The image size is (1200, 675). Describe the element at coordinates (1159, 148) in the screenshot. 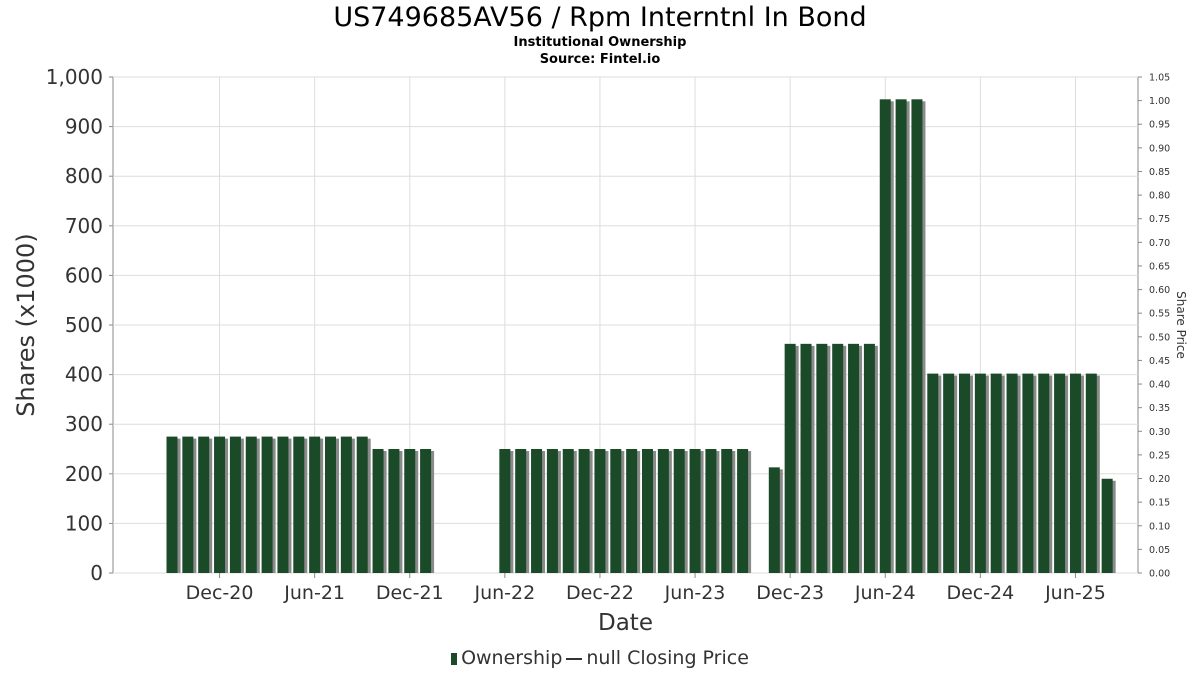

I see `y2-tick-label: 0.90` at that location.